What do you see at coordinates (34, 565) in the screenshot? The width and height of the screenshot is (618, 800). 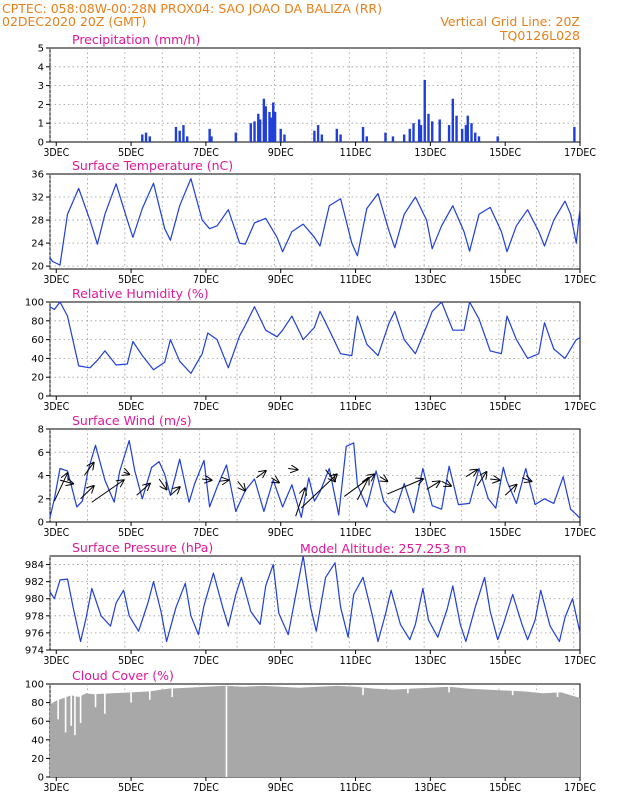 I see `y-tick-label: 984` at bounding box center [34, 565].